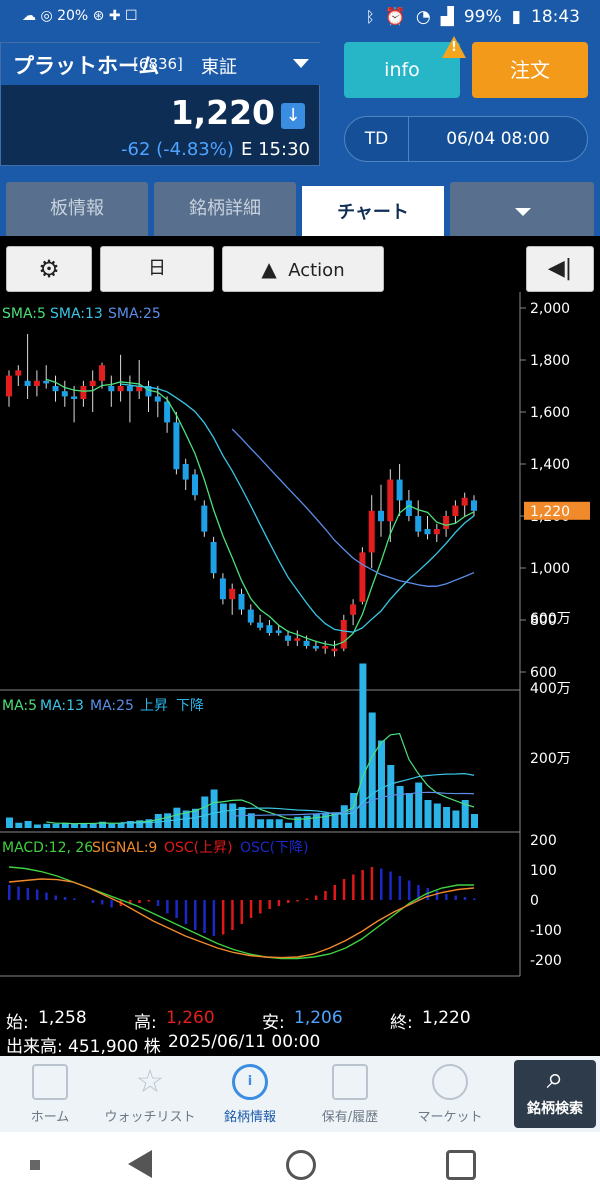 The width and height of the screenshot is (600, 1200). What do you see at coordinates (301, 63) in the screenshot?
I see `chevron-down-icon` at bounding box center [301, 63].